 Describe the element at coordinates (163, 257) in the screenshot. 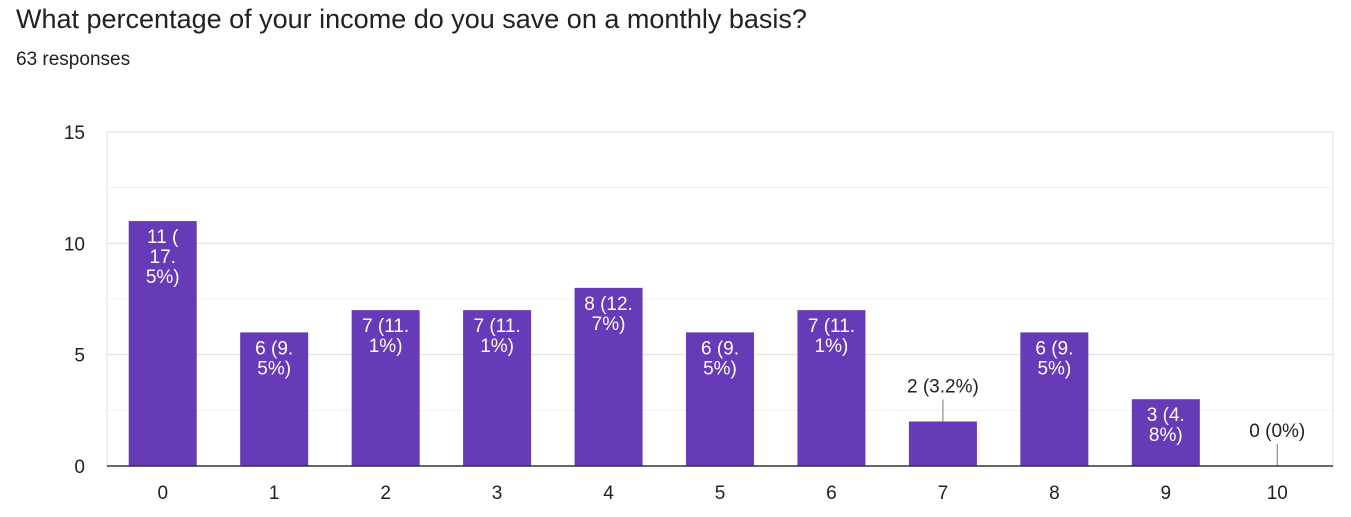

I see `bar-data-label: 17.` at that location.